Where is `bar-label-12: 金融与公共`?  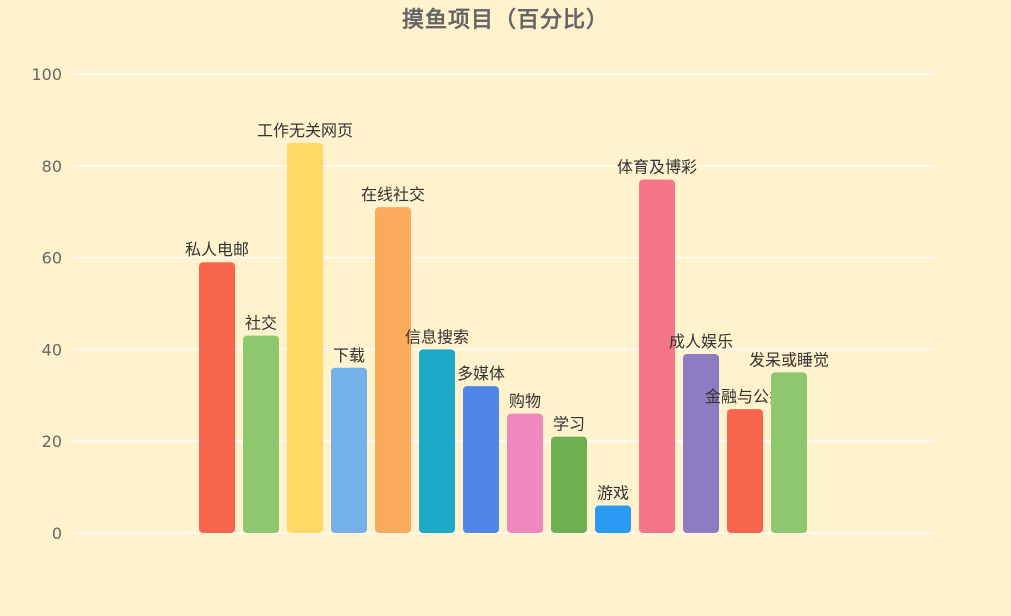 bar-label-12: 金融与公共 is located at coordinates (745, 396).